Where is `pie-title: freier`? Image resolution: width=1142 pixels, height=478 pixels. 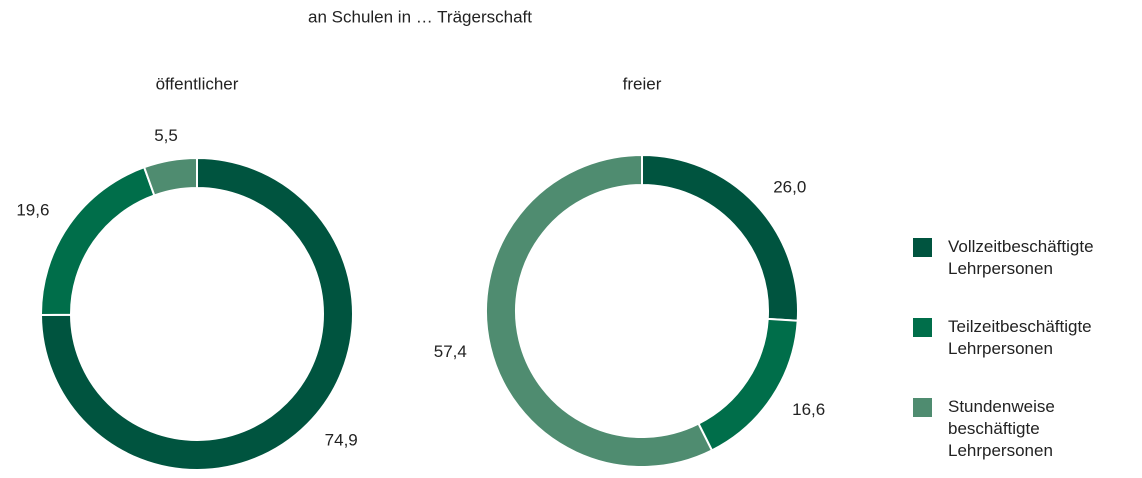 pie-title: freier is located at coordinates (642, 83).